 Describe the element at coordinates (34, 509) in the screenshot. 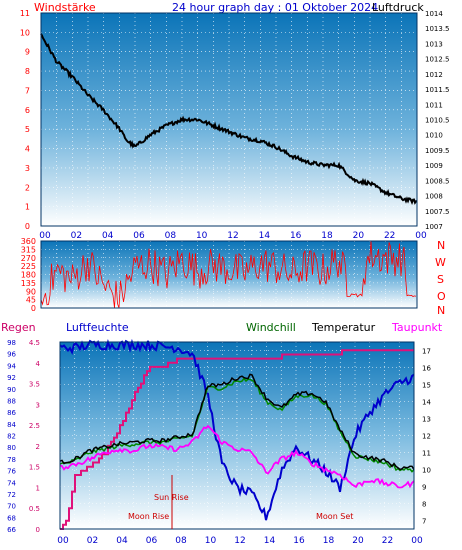

I see `regen-tick-label: 0.5` at that location.